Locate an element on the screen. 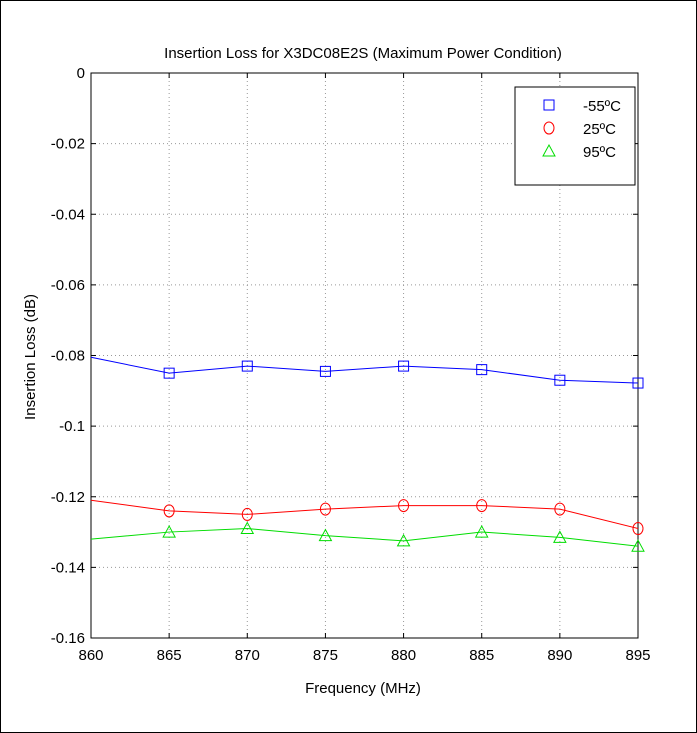 The width and height of the screenshot is (697, 733). y-tick-label: -0.16 is located at coordinates (68, 638).